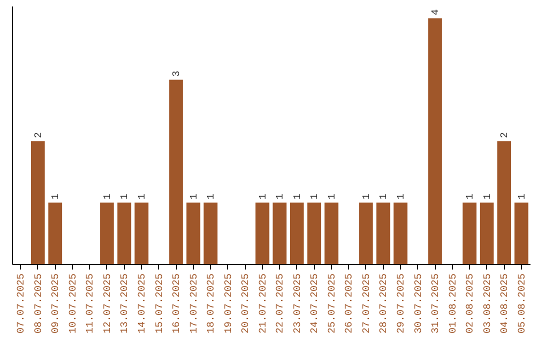 This screenshot has width=540, height=340. What do you see at coordinates (178, 73) in the screenshot?
I see `data-label: 3` at bounding box center [178, 73].